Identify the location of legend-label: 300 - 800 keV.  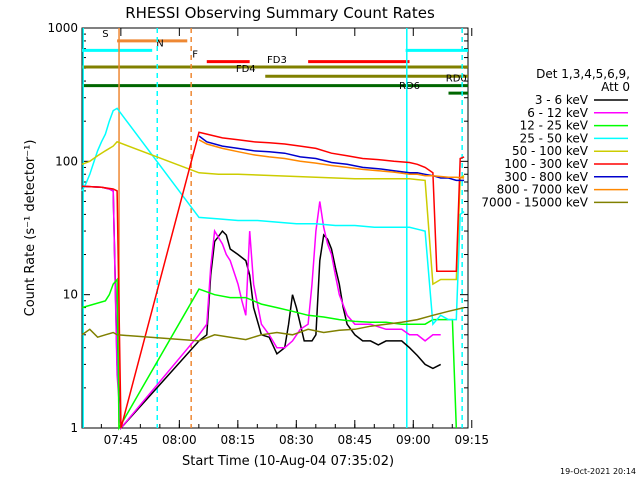
(546, 177).